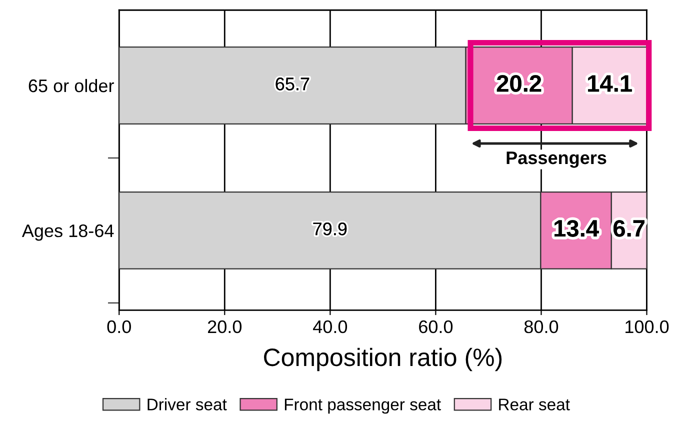 The image size is (673, 422). Describe the element at coordinates (330, 327) in the screenshot. I see `x-tick-label: 40.0` at that location.